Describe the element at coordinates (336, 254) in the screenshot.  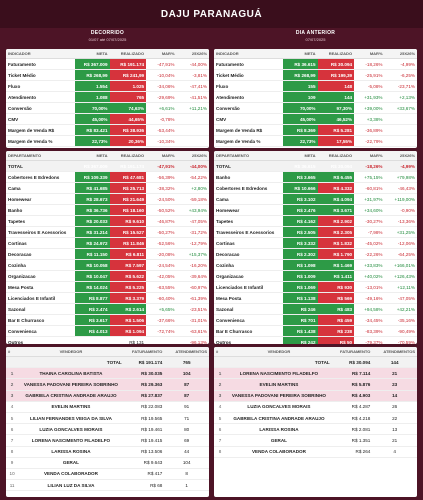
I see `table-cell: R$ 1.790` at that location.